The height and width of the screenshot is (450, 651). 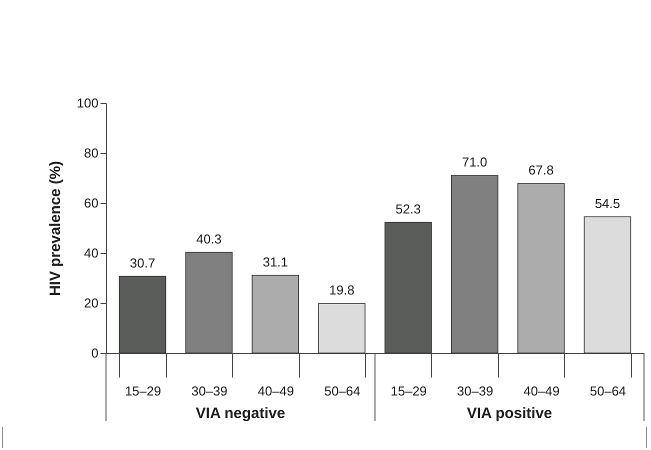 I want to click on data-label: 40.3, so click(x=209, y=238).